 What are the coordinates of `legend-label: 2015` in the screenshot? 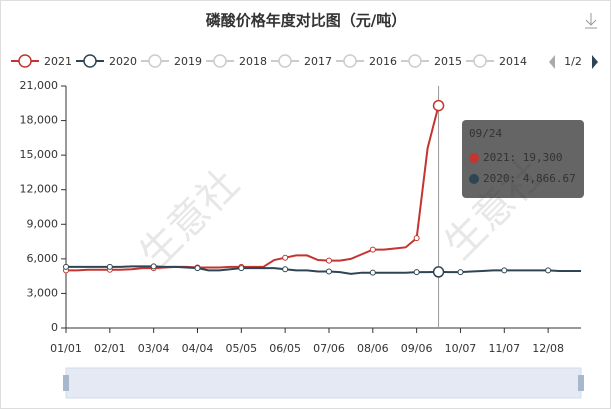 It's located at (448, 61).